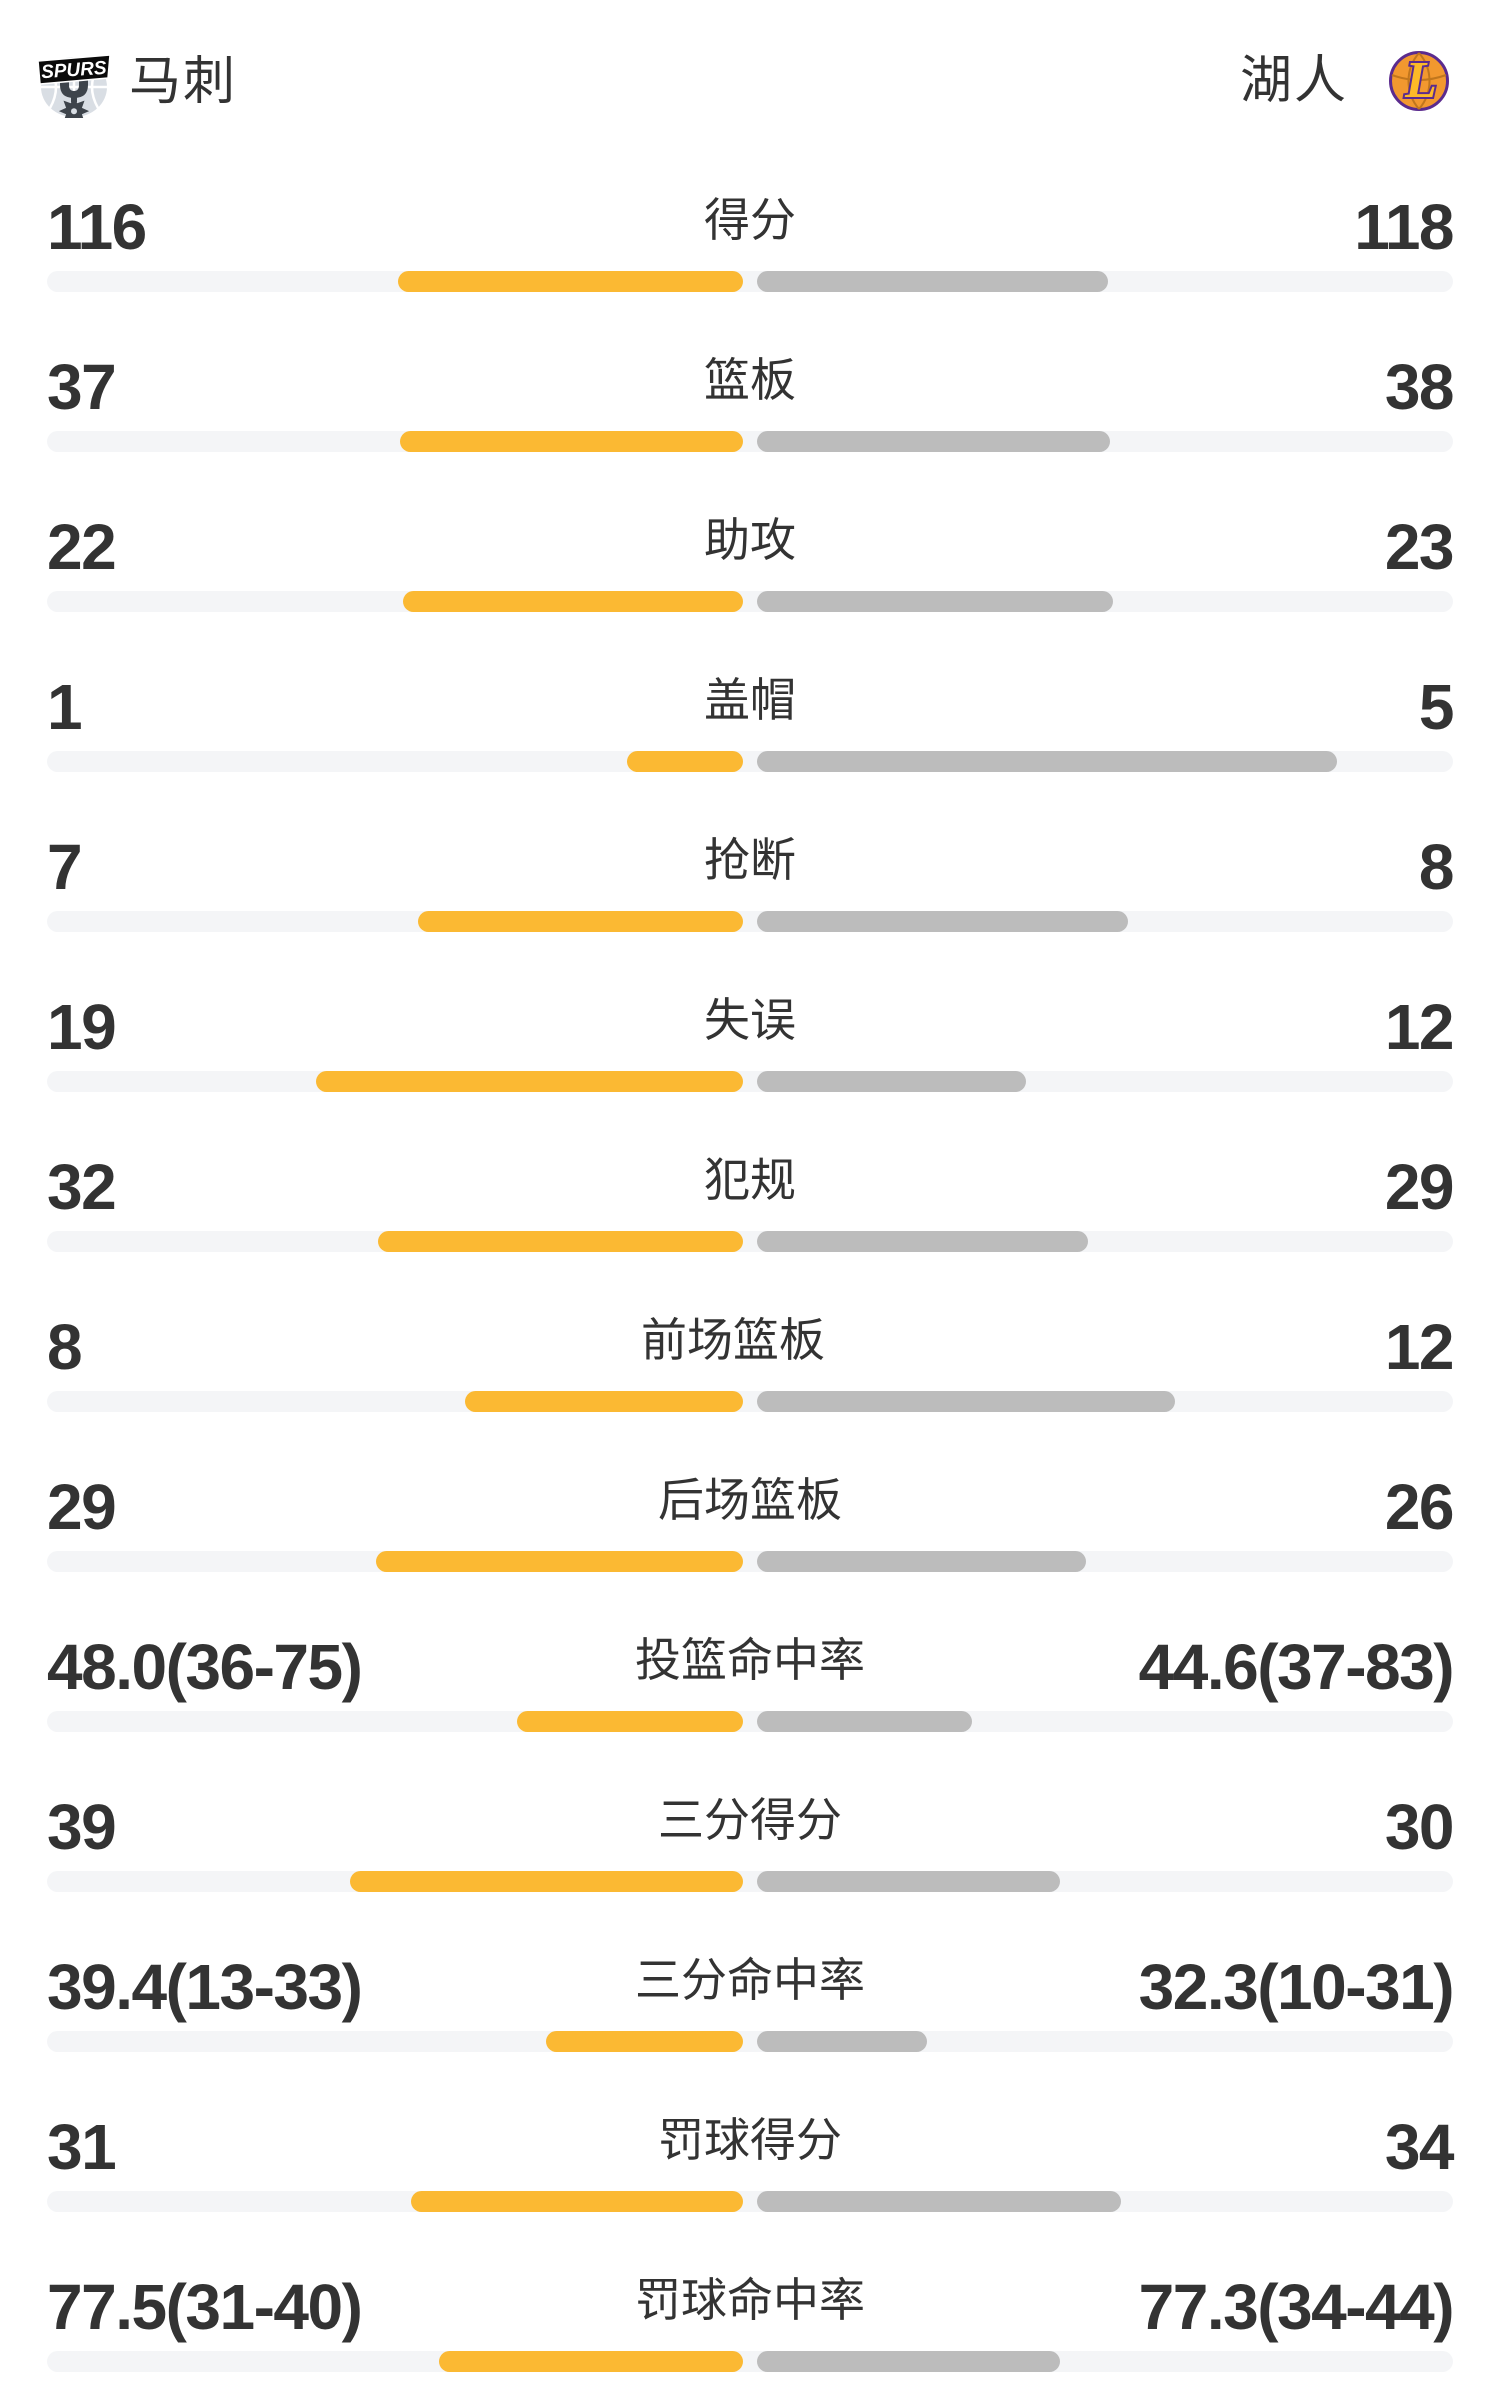  Describe the element at coordinates (750, 1980) in the screenshot. I see `stat-label: 三分命中率` at that location.